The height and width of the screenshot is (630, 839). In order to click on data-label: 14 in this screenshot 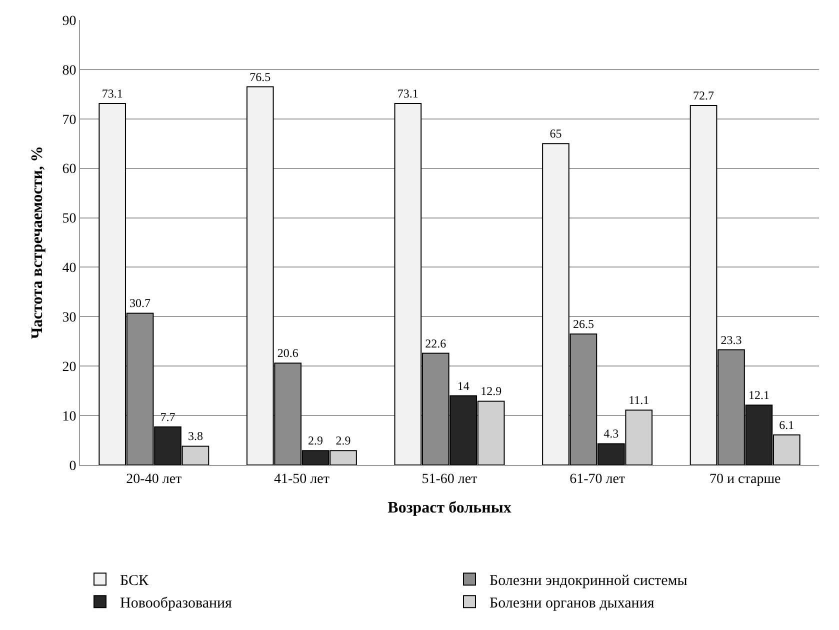, I will do `click(463, 385)`.